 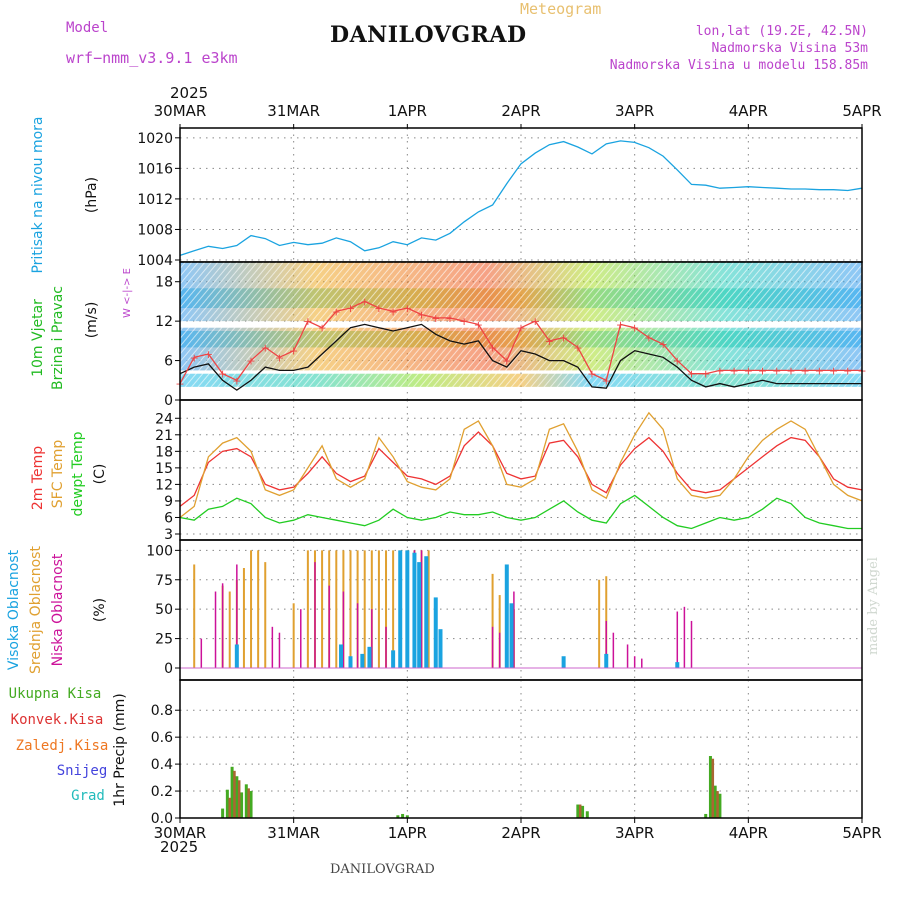 What do you see at coordinates (159, 551) in the screenshot?
I see `y-tick-label: 100` at bounding box center [159, 551].